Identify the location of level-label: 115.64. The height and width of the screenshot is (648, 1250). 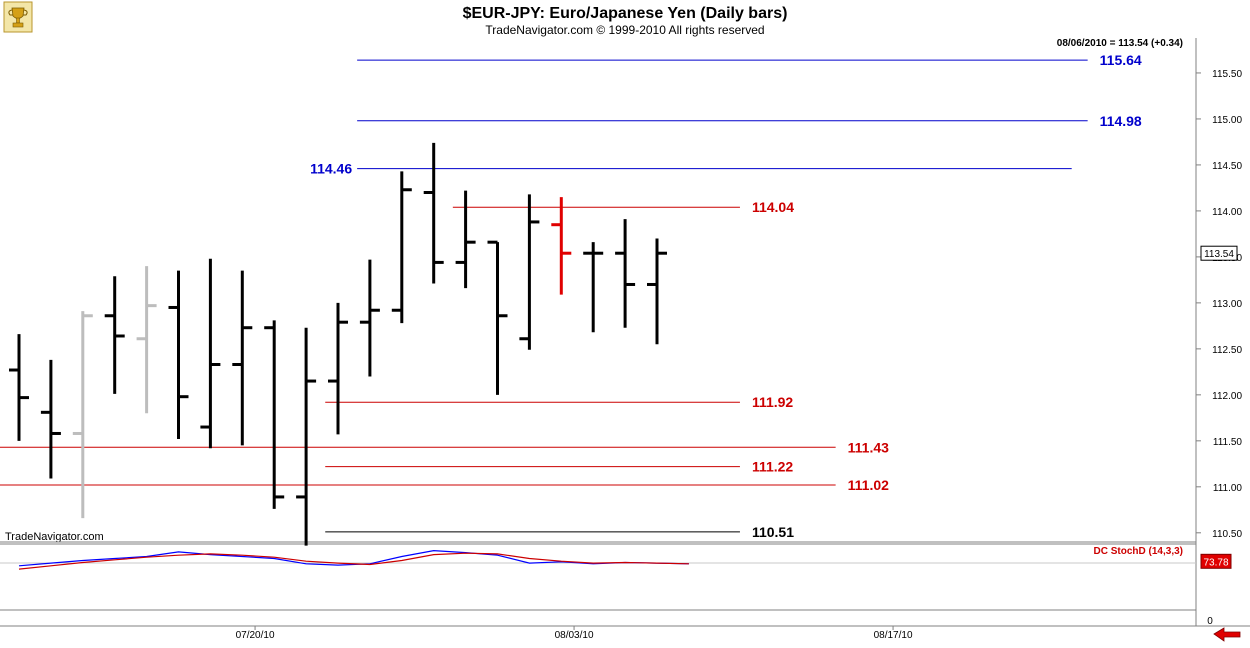
(1121, 60).